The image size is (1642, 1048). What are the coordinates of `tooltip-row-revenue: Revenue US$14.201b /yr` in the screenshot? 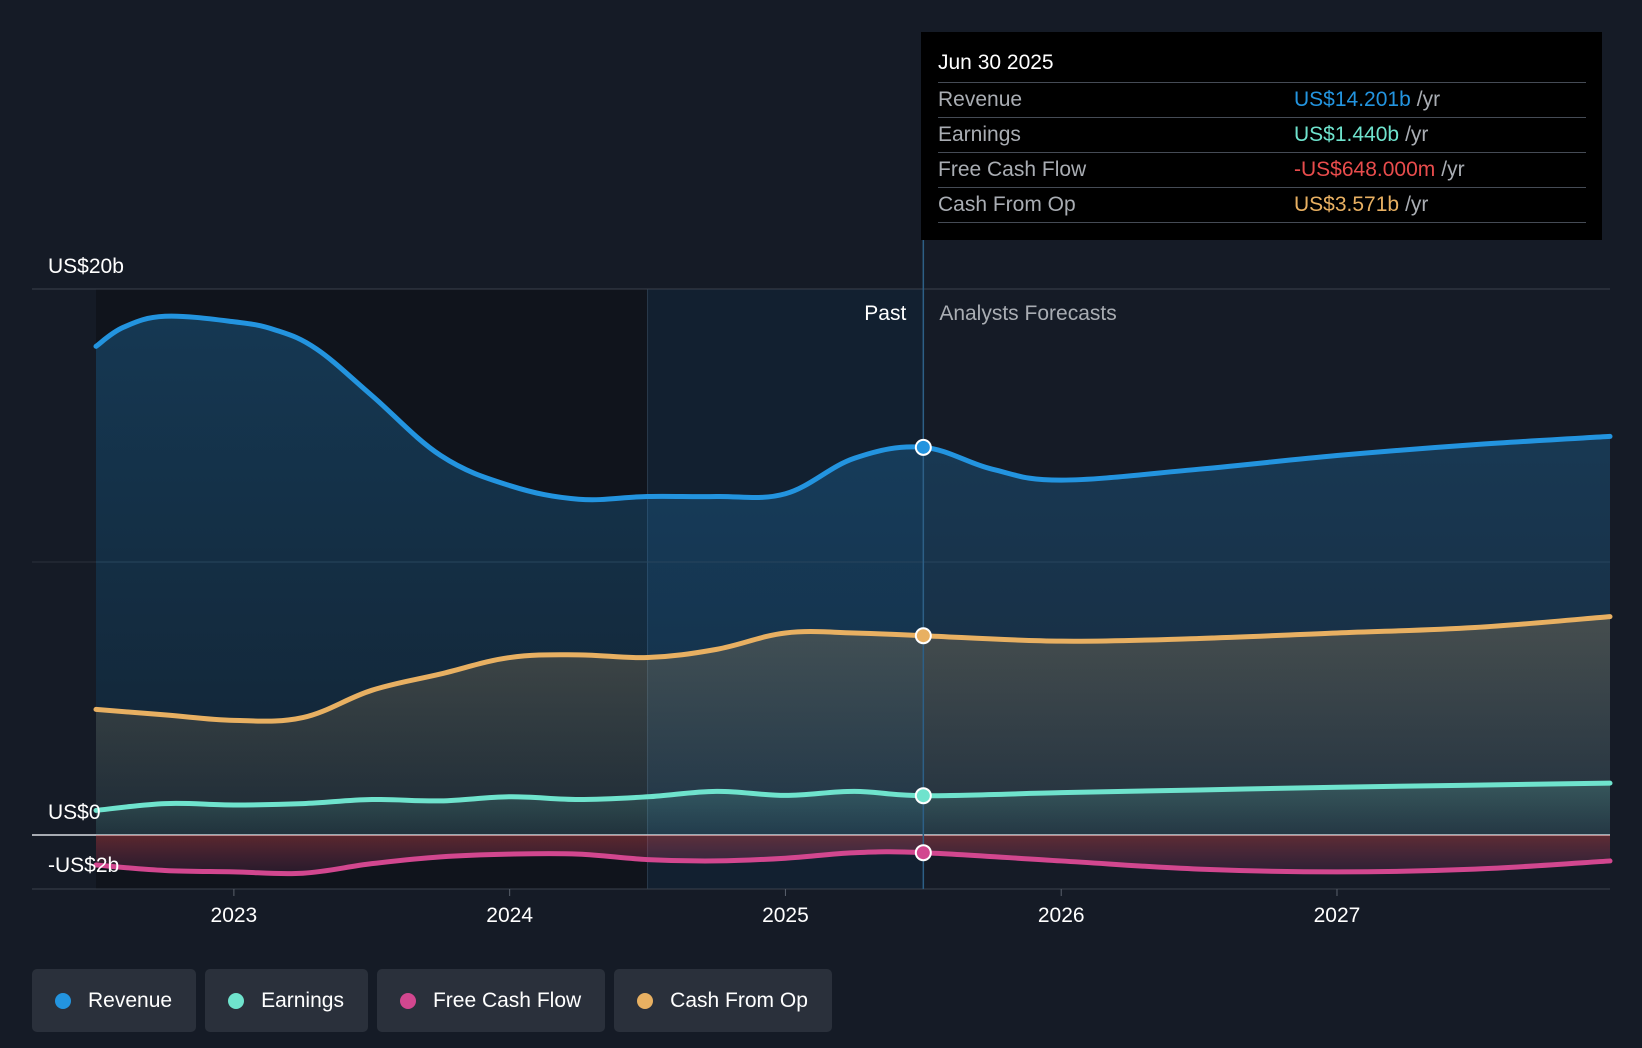 It's located at (1262, 99).